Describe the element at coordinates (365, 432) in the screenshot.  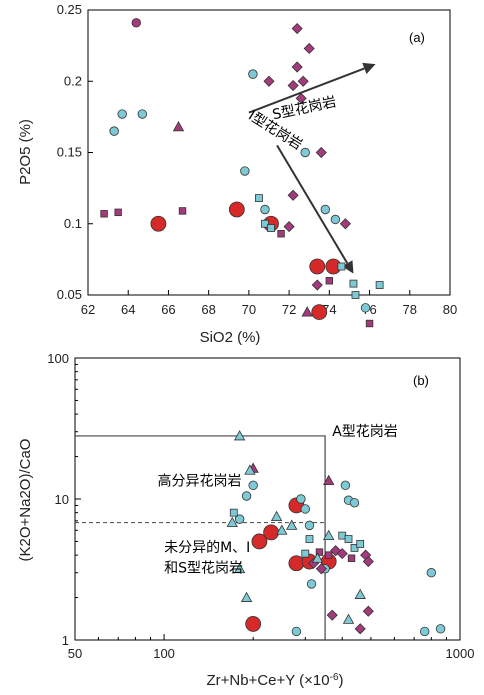
I see `region-label-a-type: A型花岗岩` at that location.